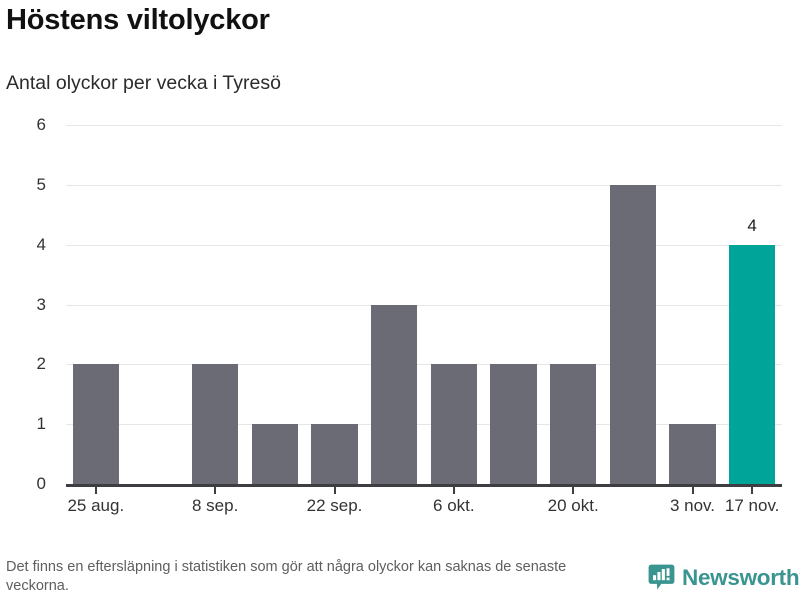 The width and height of the screenshot is (800, 600). I want to click on bar-value-label: 4, so click(752, 225).